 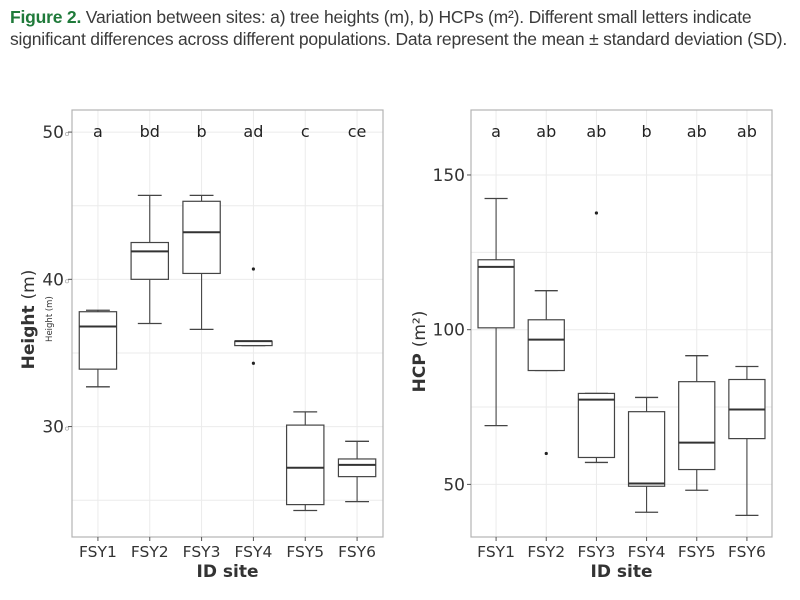 I want to click on significance-letter: ad, so click(x=253, y=131).